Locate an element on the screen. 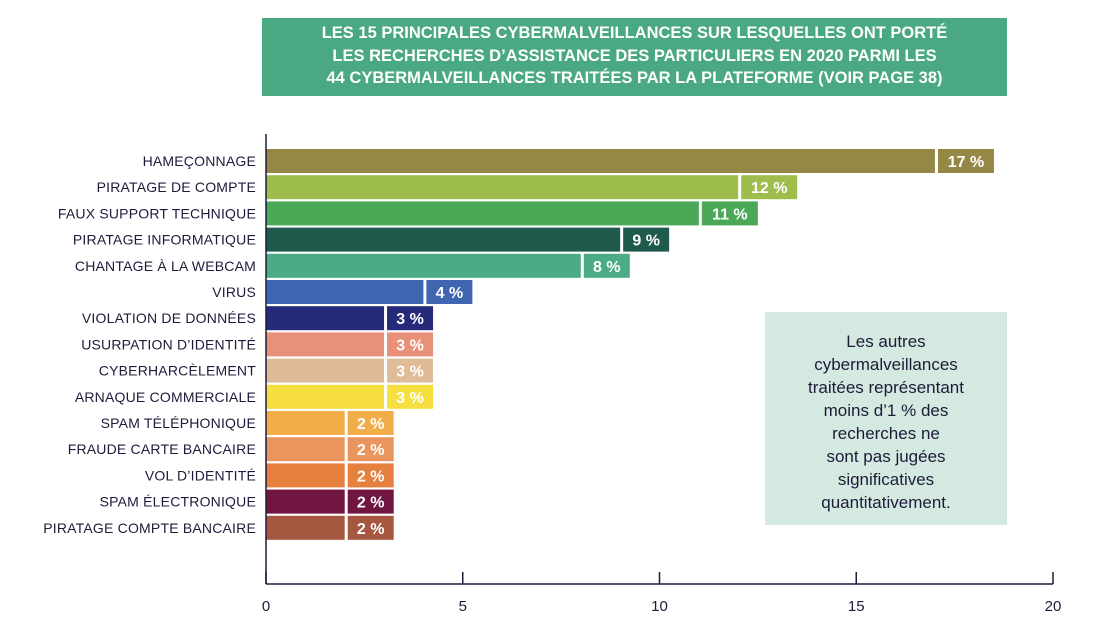 The width and height of the screenshot is (1094, 630). value-label-6: 4 % is located at coordinates (450, 293).